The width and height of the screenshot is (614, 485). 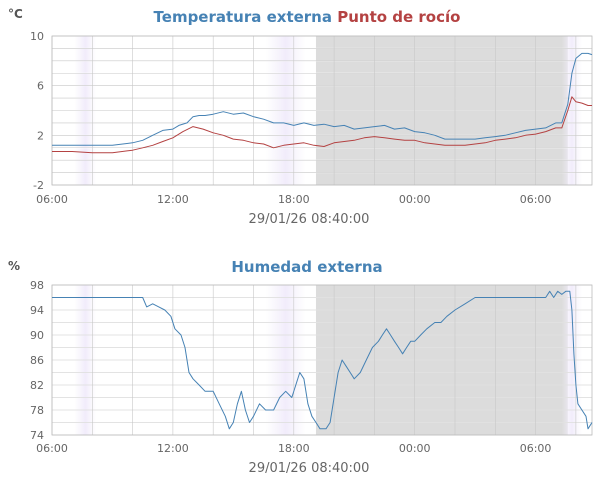 What do you see at coordinates (15, 14) in the screenshot?
I see `unit-label: °C` at bounding box center [15, 14].